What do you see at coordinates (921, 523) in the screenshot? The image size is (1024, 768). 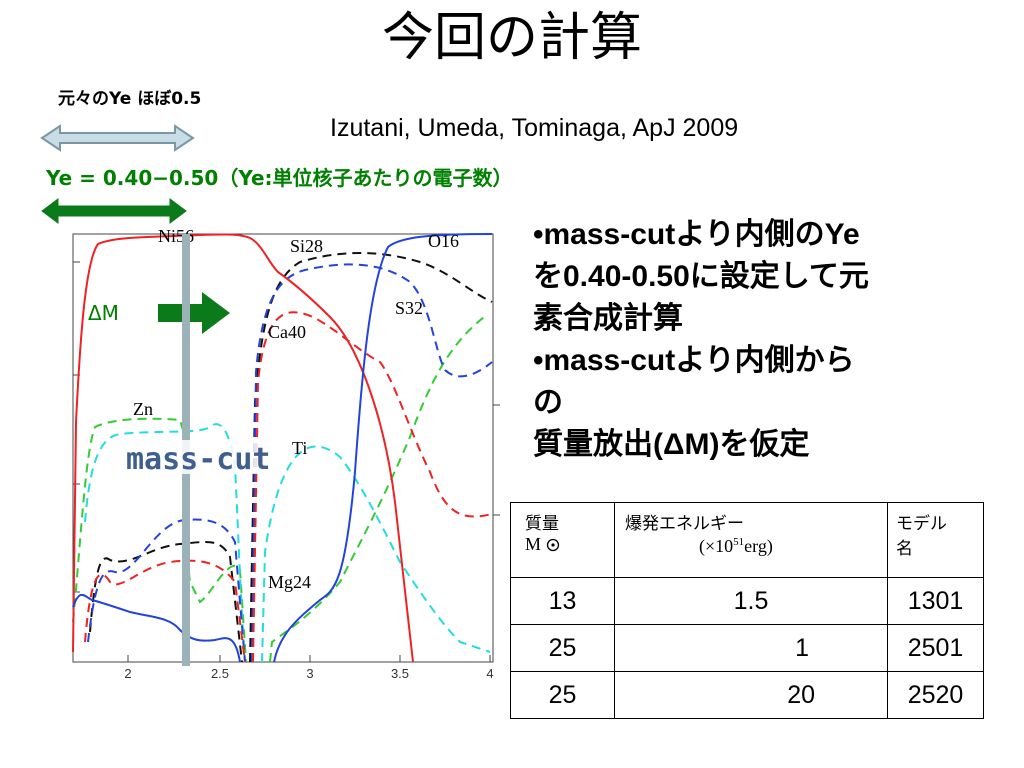 I see `header-model-line1: モデル` at bounding box center [921, 523].